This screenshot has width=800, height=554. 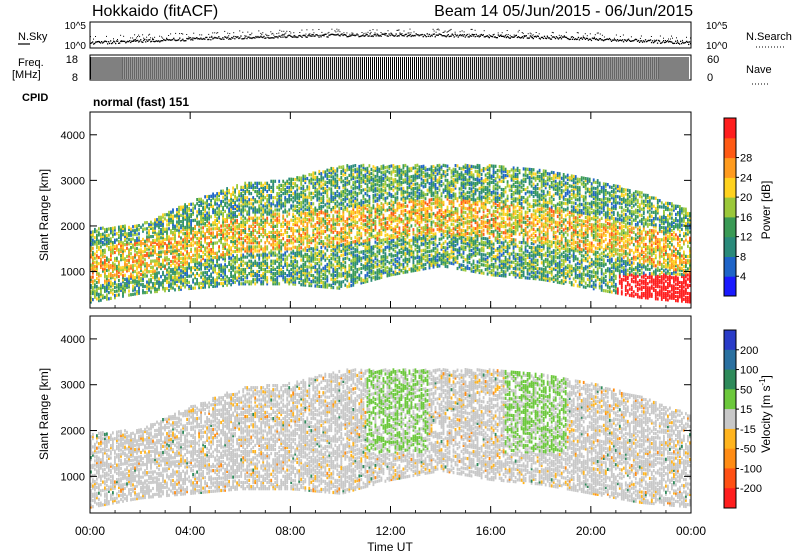 I want to click on beam-date-title: Beam 14 05/Jun/2015 - 06/Jun/2015, so click(x=563, y=11).